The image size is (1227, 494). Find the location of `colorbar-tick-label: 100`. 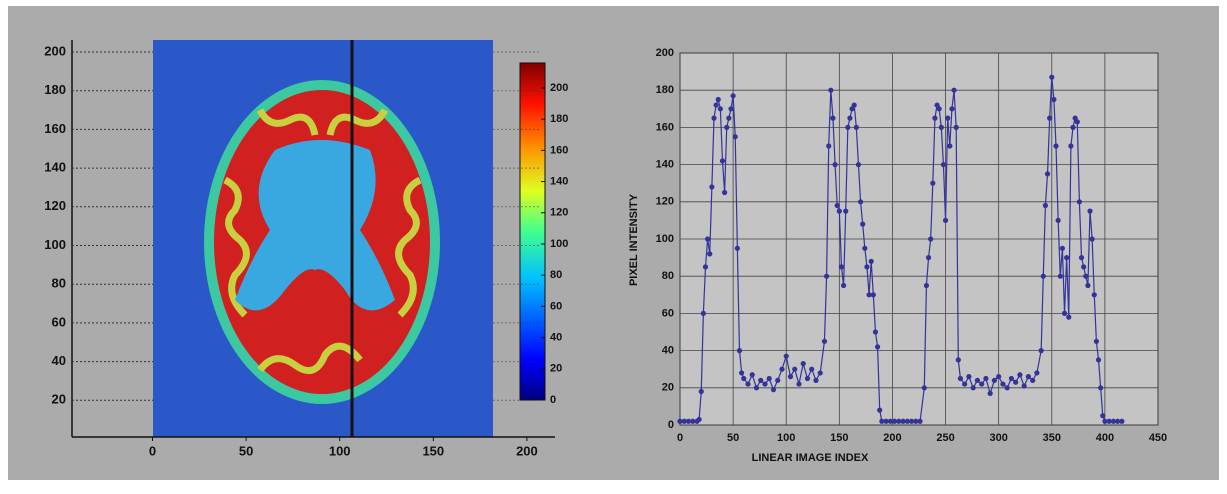

colorbar-tick-label: 100 is located at coordinates (559, 244).